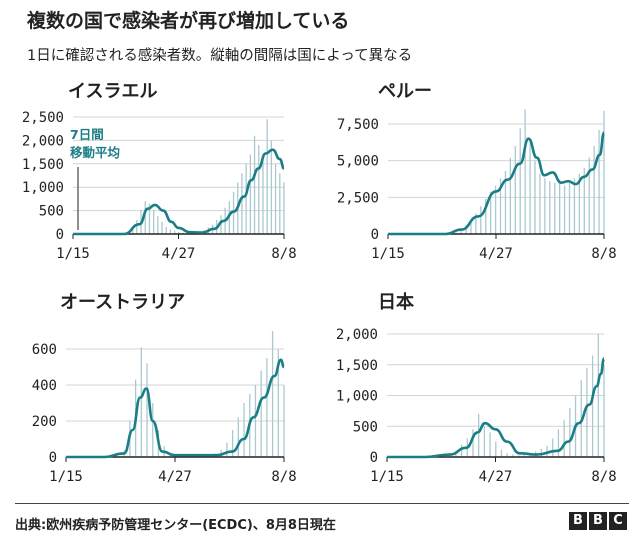 Image resolution: width=640 pixels, height=544 pixels. What do you see at coordinates (95, 152) in the screenshot?
I see `annotation-label: 移動平均` at bounding box center [95, 152].